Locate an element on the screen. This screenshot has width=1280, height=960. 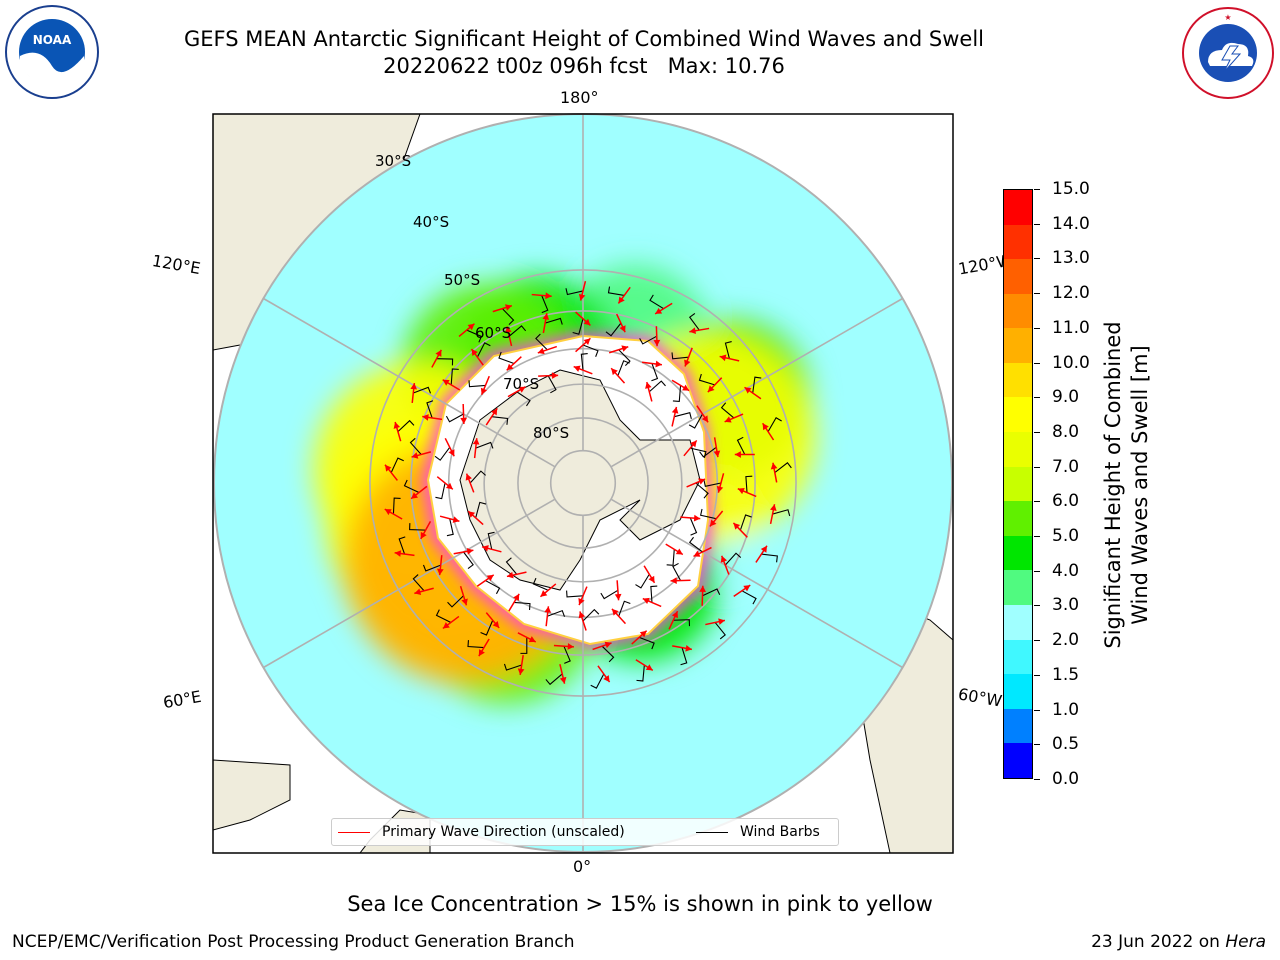
colorbar-tick-label: 14.0 is located at coordinates (1071, 223).